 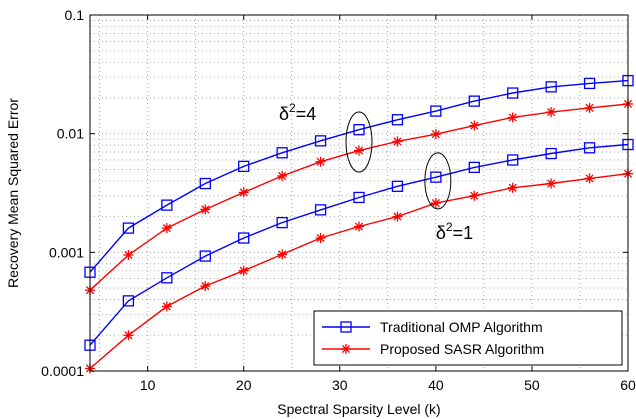 I want to click on legend-entry: Proposed SASR Algorithm, so click(x=433, y=349).